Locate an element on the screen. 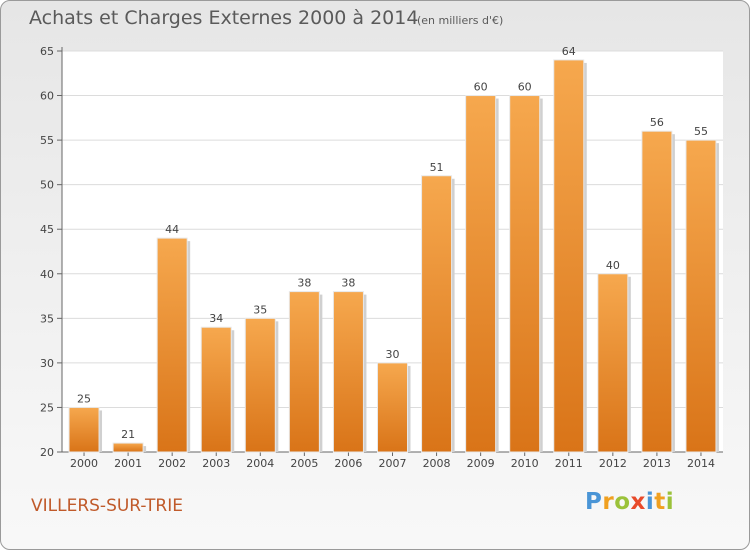  x-tick-label: 2004 is located at coordinates (260, 463).